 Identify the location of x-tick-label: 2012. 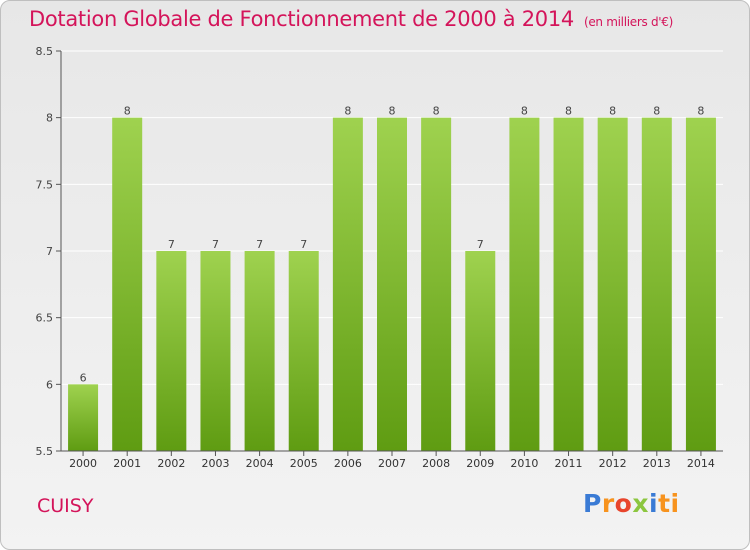
(613, 463).